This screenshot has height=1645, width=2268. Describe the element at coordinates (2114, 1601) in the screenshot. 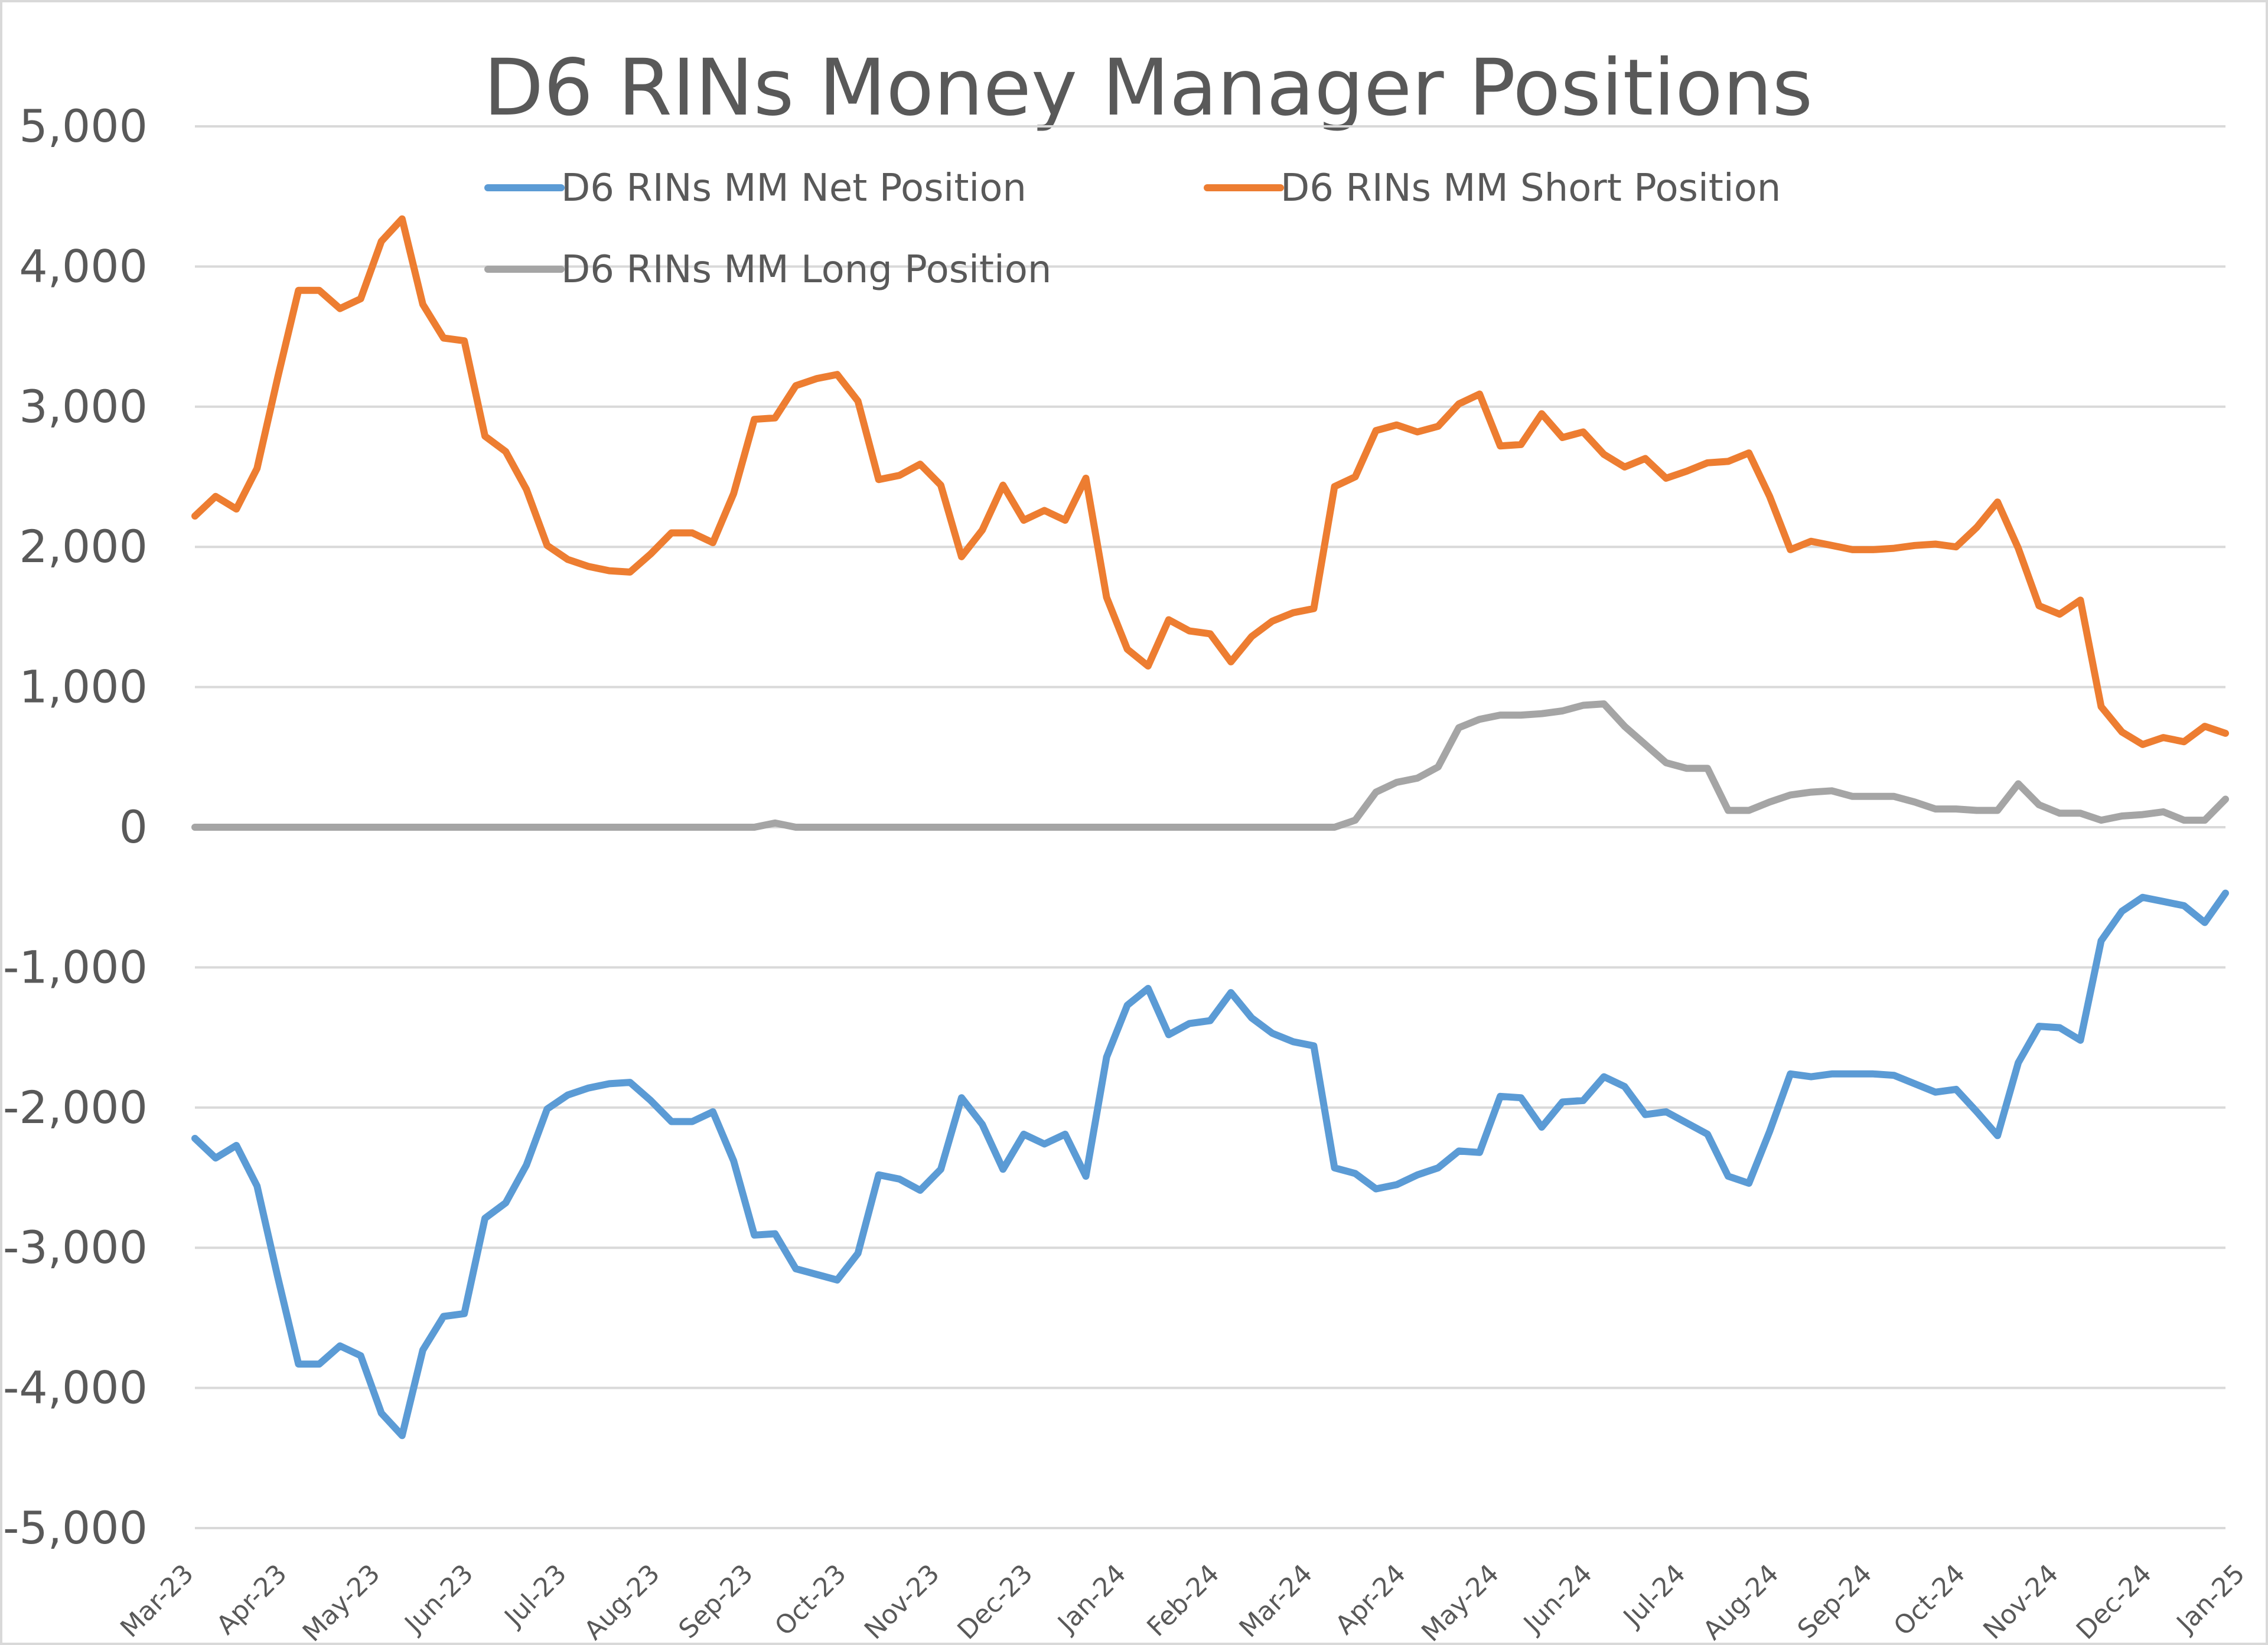

I see `x-tick-label: Dec-24` at that location.